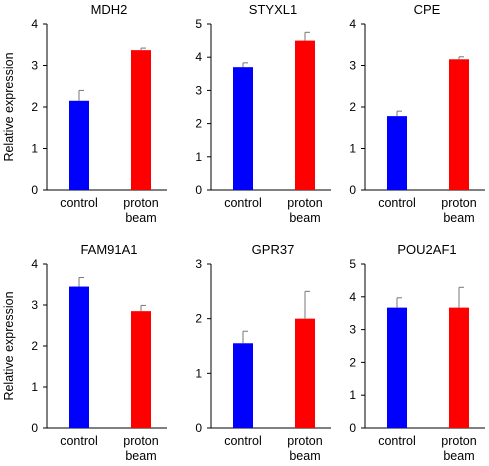 This screenshot has height=466, width=489. What do you see at coordinates (273, 249) in the screenshot?
I see `panel-title: GPR37` at bounding box center [273, 249].